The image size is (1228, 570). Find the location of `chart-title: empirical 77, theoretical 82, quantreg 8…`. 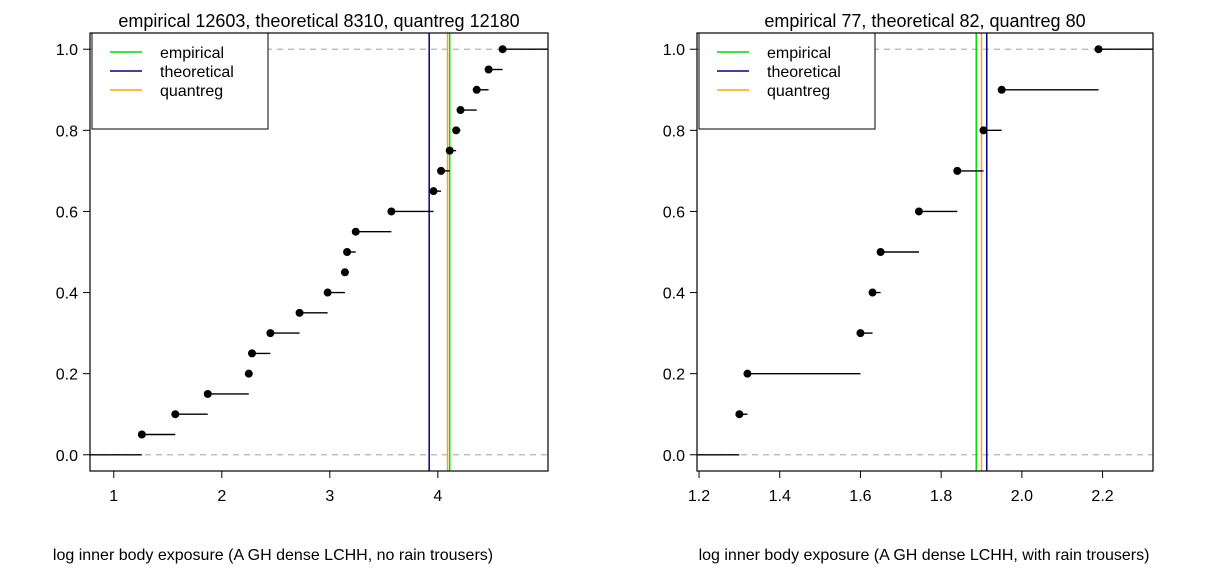

chart-title: empirical 77, theoretical 82, quantreg 8… is located at coordinates (924, 21).